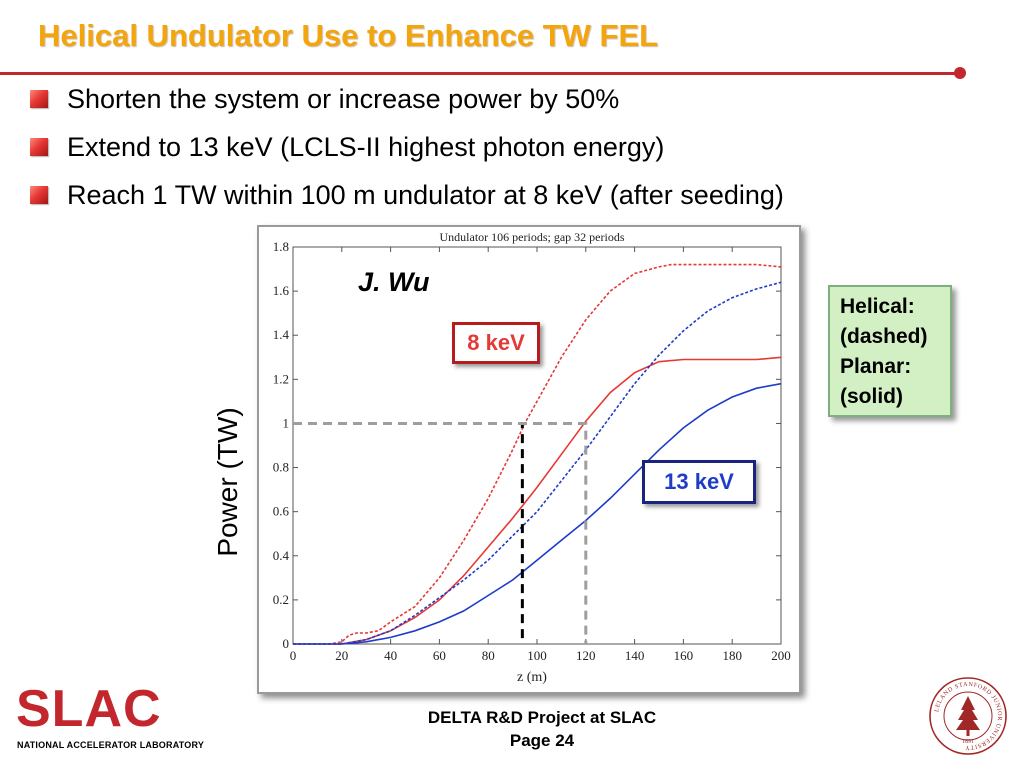  I want to click on footer-page-number: Page 24, so click(542, 740).